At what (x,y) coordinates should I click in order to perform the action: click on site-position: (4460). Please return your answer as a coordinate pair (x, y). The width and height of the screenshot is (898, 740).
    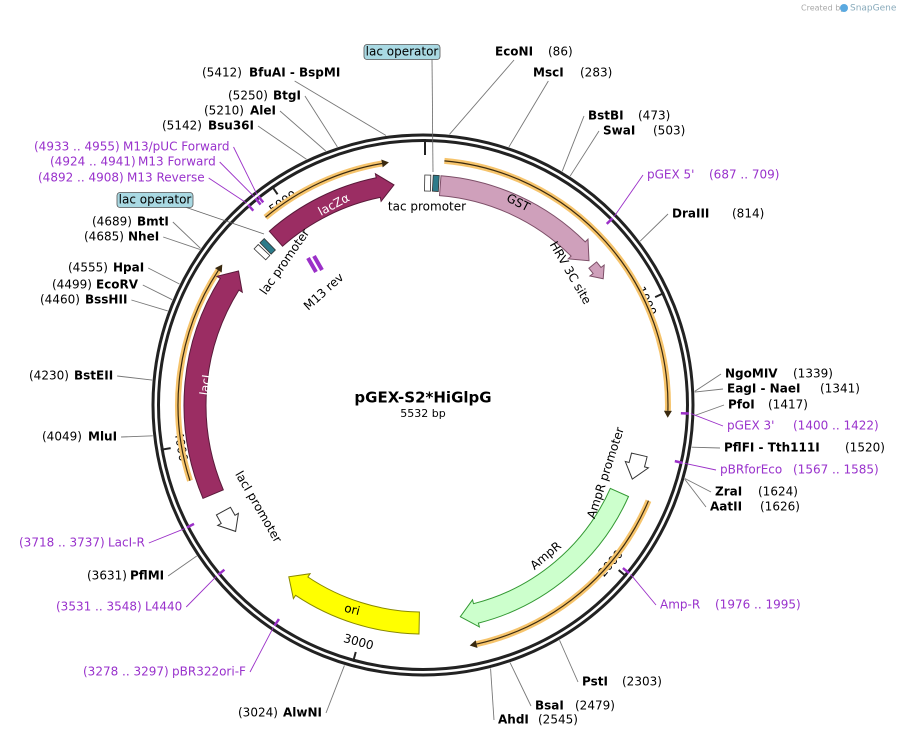
    Looking at the image, I should click on (60, 300).